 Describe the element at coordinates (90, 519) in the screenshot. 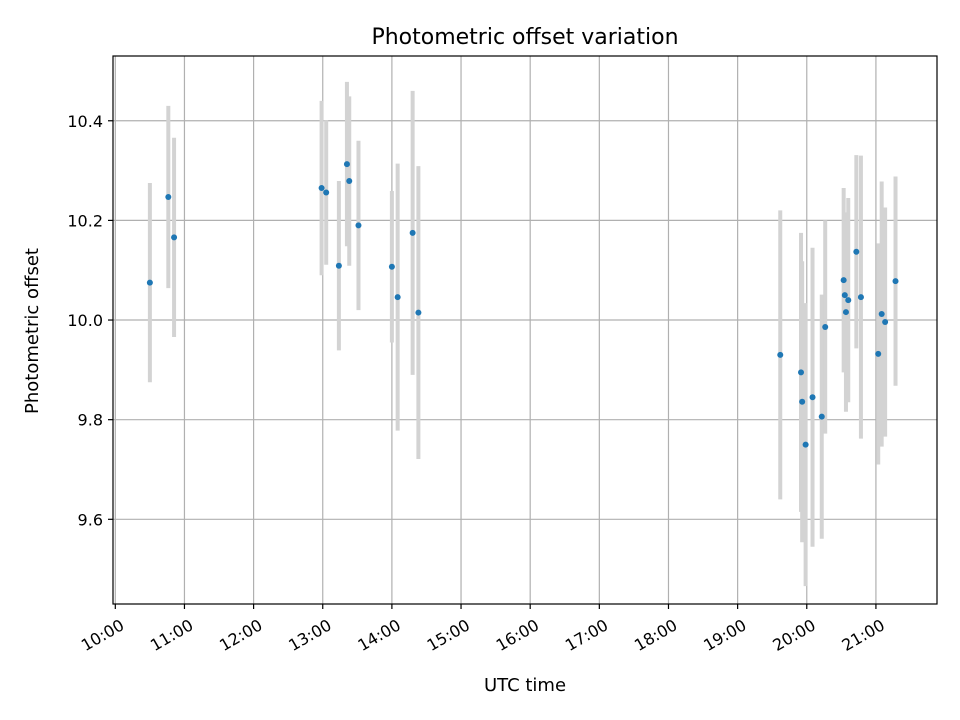

I see `y-tick-label: 9.6` at that location.